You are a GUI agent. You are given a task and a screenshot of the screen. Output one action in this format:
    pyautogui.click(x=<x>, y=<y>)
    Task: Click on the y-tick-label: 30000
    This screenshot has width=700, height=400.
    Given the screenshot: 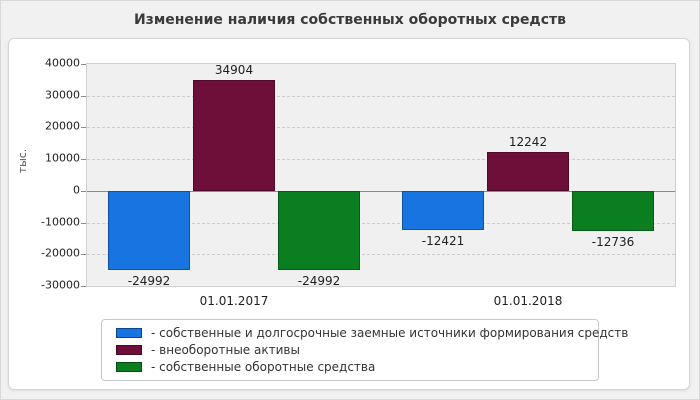 What is the action you would take?
    pyautogui.click(x=62, y=95)
    